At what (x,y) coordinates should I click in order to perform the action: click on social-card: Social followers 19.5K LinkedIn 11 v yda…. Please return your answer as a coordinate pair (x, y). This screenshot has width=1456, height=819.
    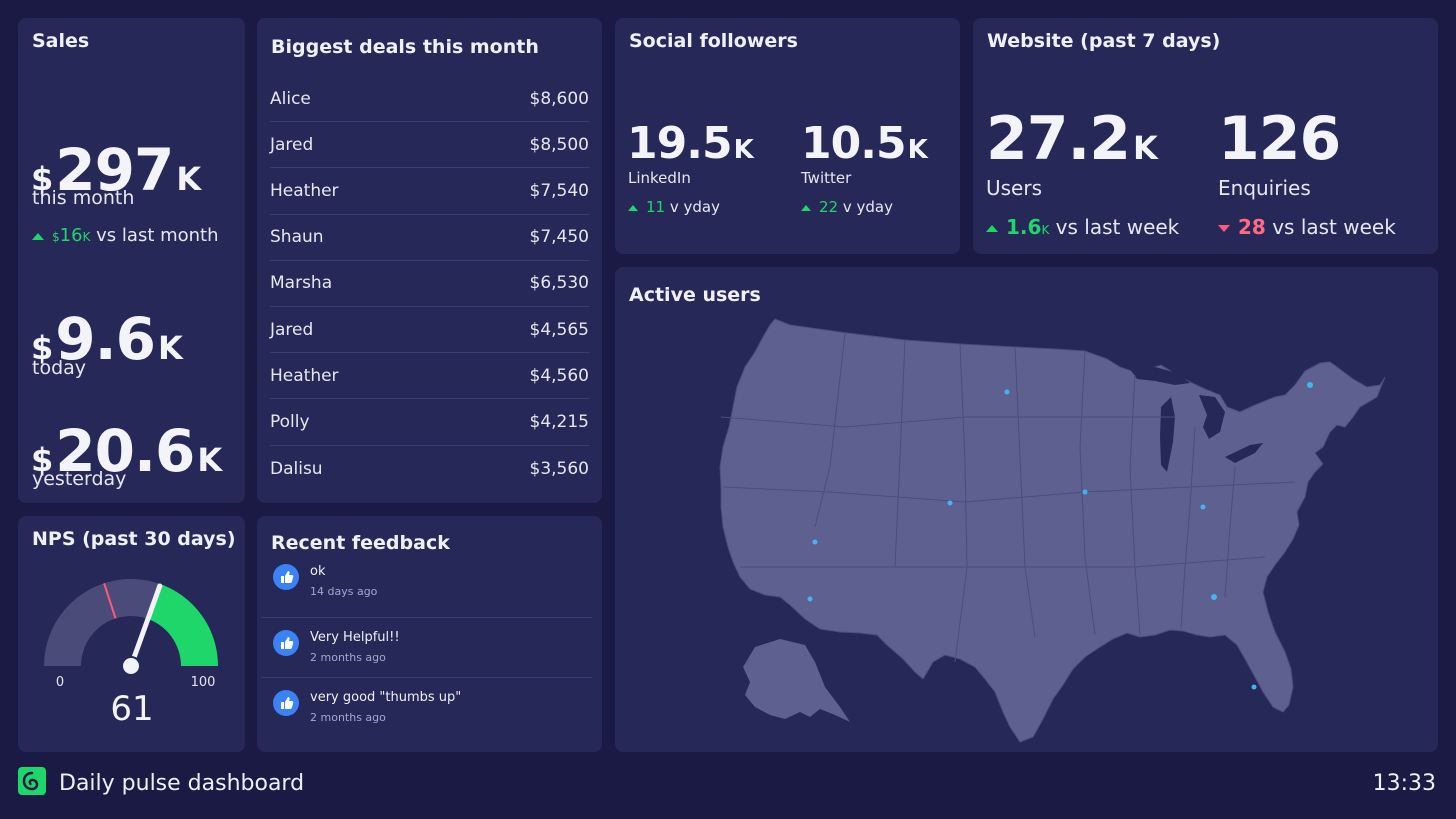
    Looking at the image, I should click on (787, 136).